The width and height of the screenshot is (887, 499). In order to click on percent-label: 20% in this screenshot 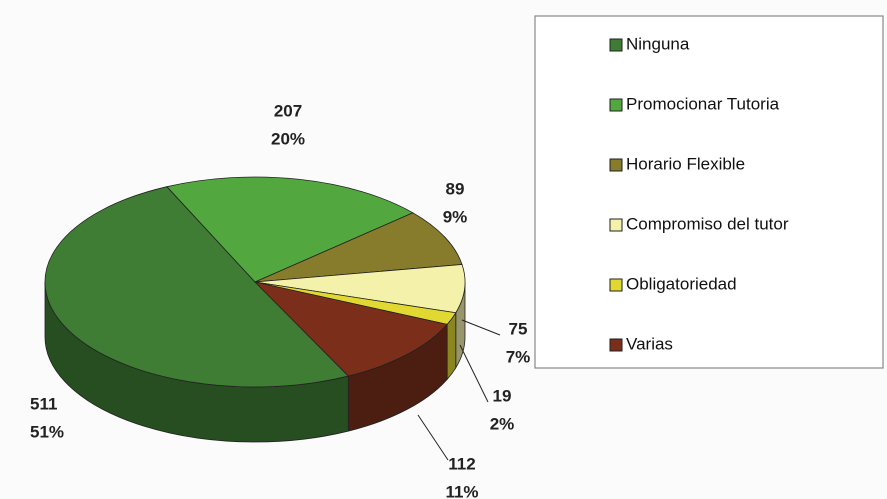, I will do `click(288, 138)`.